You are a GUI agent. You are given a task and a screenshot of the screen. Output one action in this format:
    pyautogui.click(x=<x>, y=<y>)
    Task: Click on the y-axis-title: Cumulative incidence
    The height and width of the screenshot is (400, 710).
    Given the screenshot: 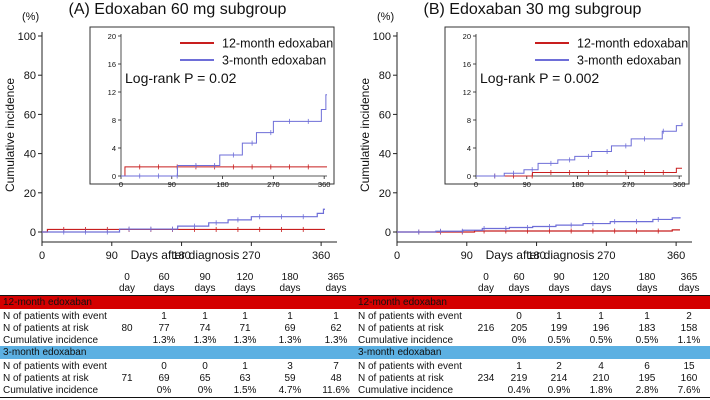 What is the action you would take?
    pyautogui.click(x=10, y=135)
    